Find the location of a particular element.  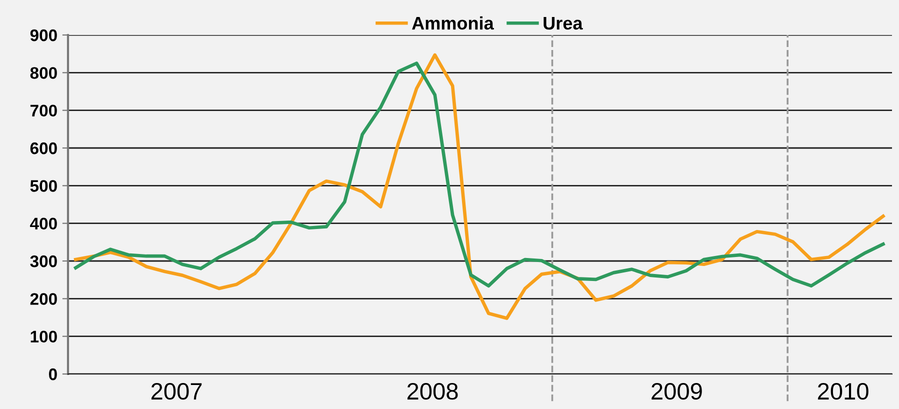

y-tick-label: 900 is located at coordinates (43, 35).